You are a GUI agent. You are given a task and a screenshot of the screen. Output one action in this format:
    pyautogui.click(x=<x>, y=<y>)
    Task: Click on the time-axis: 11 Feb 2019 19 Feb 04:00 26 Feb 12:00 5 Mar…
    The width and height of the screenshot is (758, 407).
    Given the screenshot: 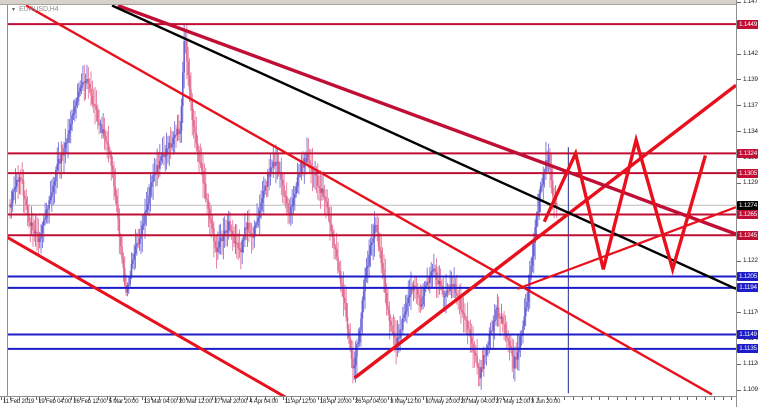 What is the action you would take?
    pyautogui.click(x=368, y=401)
    